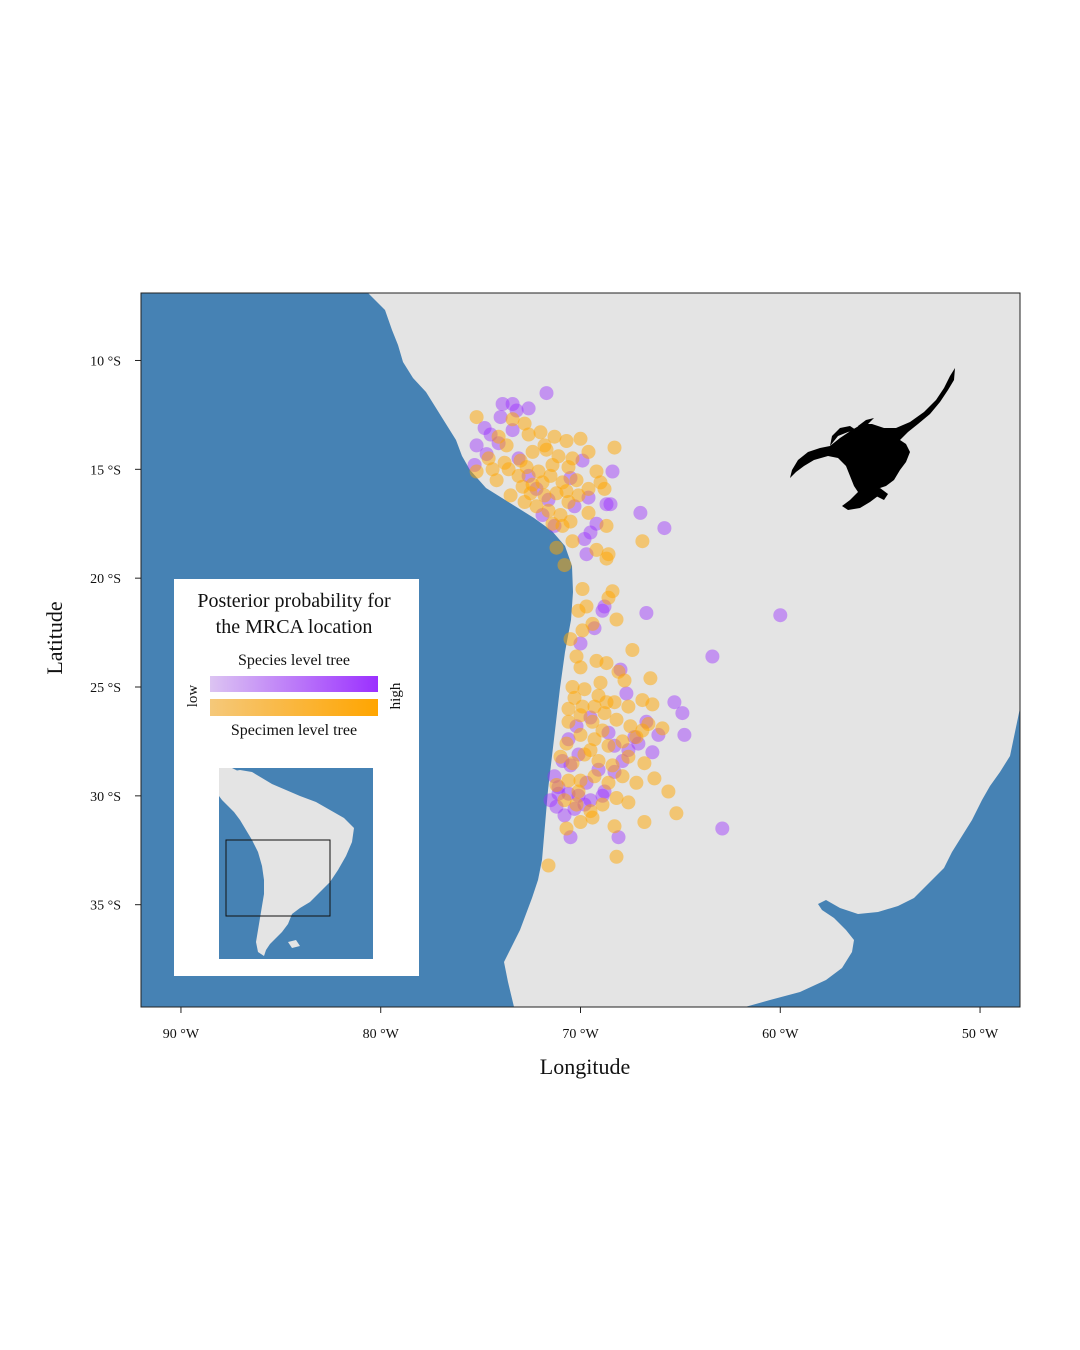 Image resolution: width=1080 pixels, height=1350 pixels. What do you see at coordinates (278, 878) in the screenshot?
I see `inset-extent-box` at bounding box center [278, 878].